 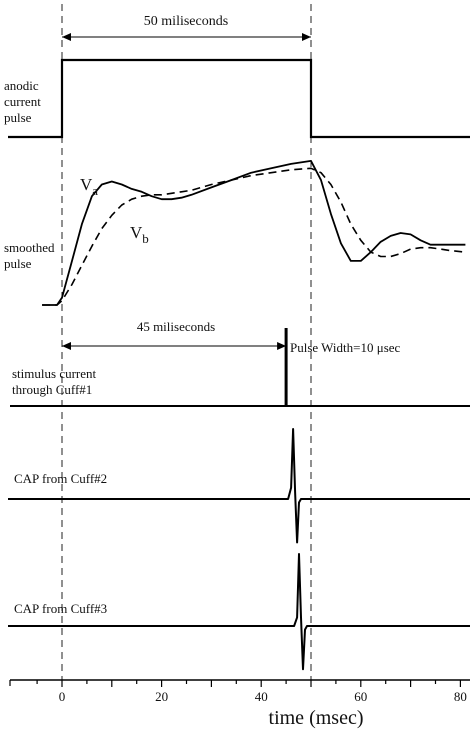 I want to click on top-interval-label: 50 miliseconds, so click(x=186, y=21).